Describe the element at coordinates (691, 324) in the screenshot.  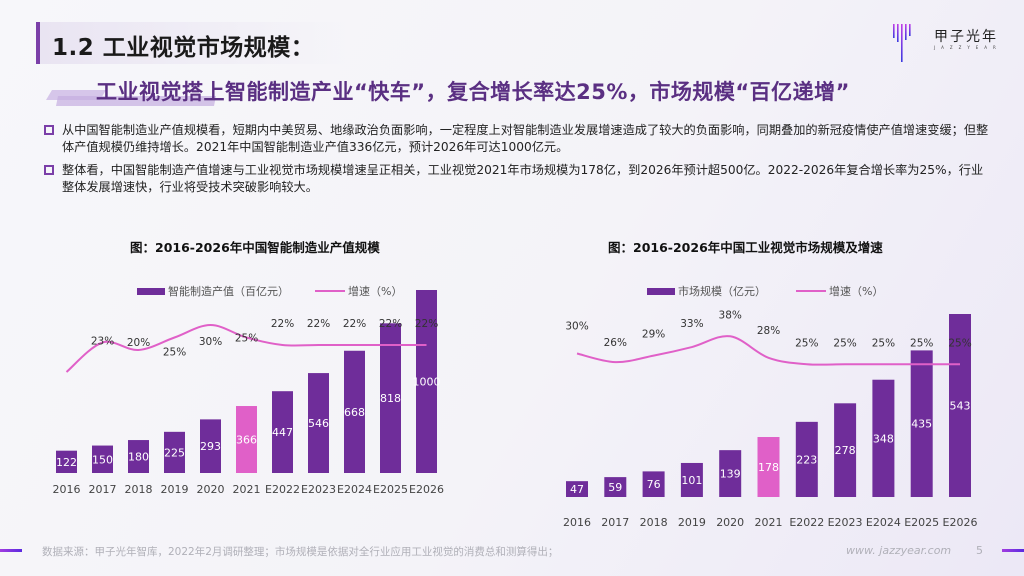
I see `growth-value-label: 33%` at that location.